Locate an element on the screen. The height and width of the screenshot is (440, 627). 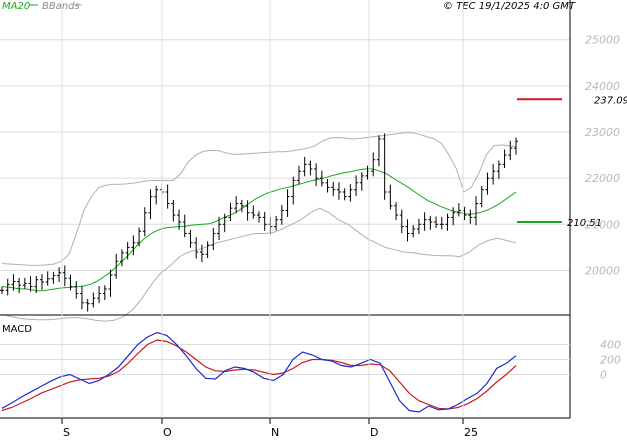
legend-bbands-label: BBands is located at coordinates (61, 6).